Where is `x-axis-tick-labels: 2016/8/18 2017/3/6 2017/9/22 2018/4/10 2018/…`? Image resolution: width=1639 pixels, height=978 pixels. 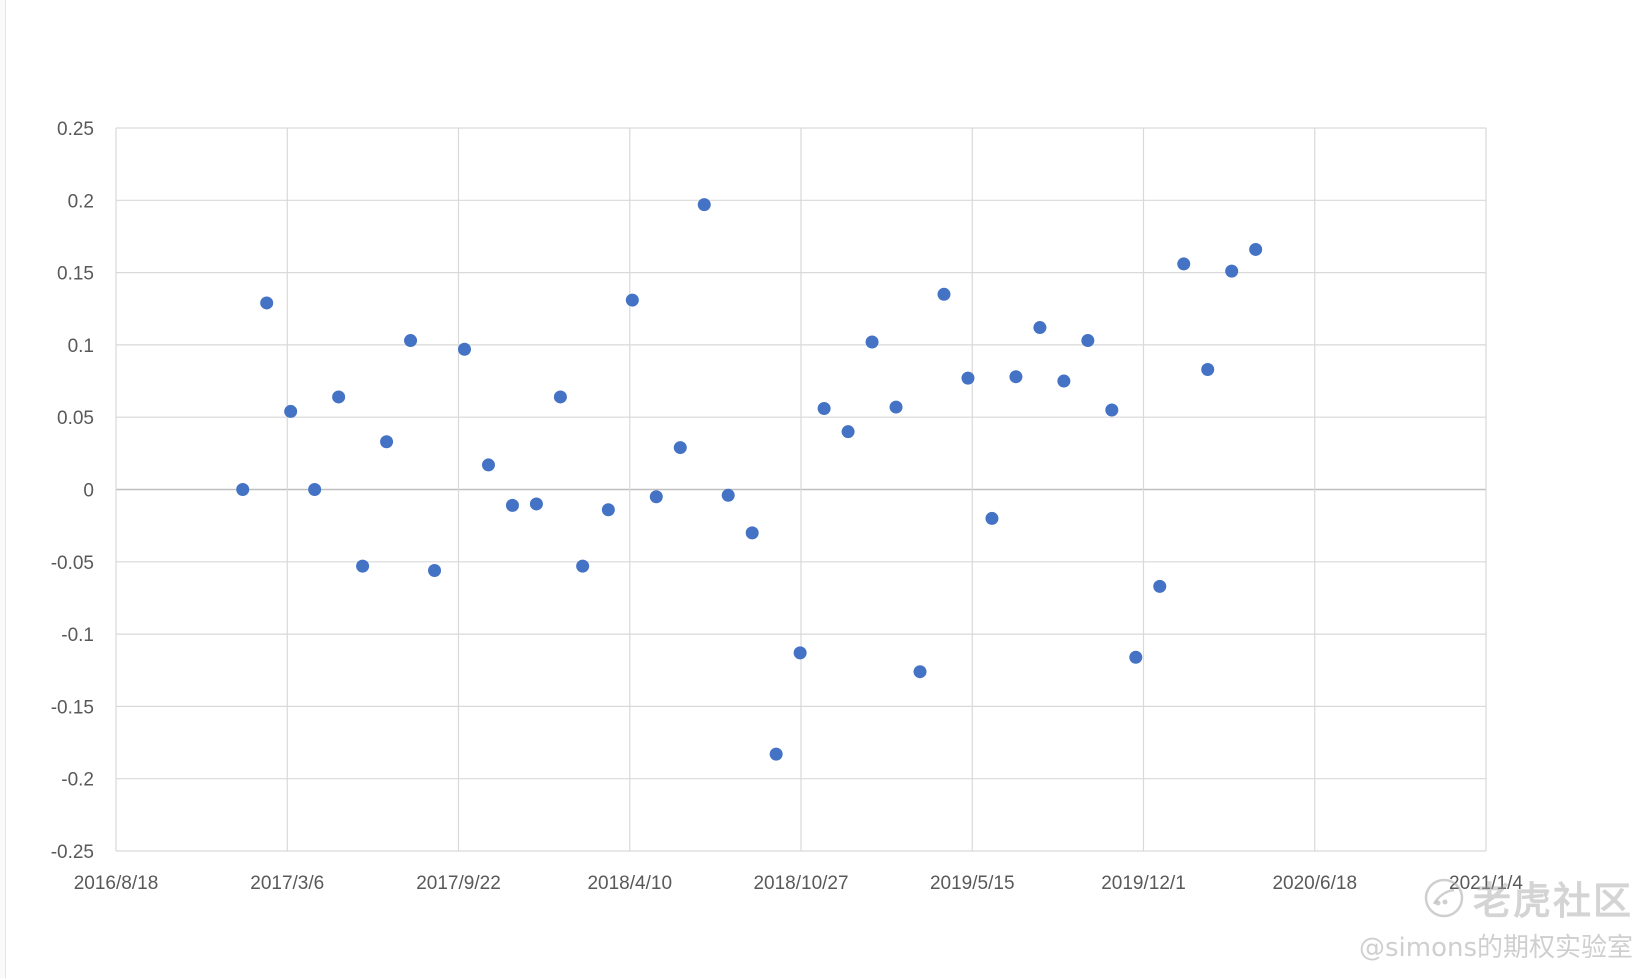 x-axis-tick-labels: 2016/8/18 2017/3/6 2017/9/22 2018/4/10 2018/… is located at coordinates (799, 883).